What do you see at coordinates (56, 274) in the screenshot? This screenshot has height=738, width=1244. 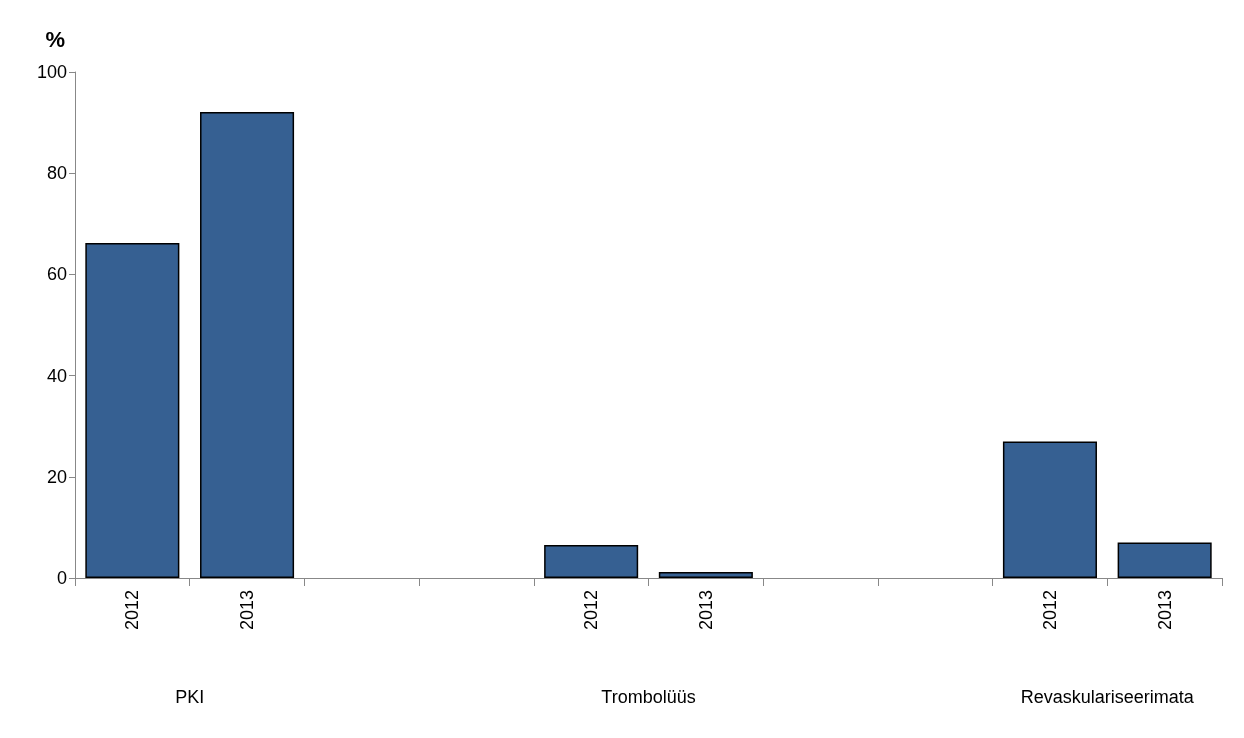 I see `y-tick-label: 60` at bounding box center [56, 274].